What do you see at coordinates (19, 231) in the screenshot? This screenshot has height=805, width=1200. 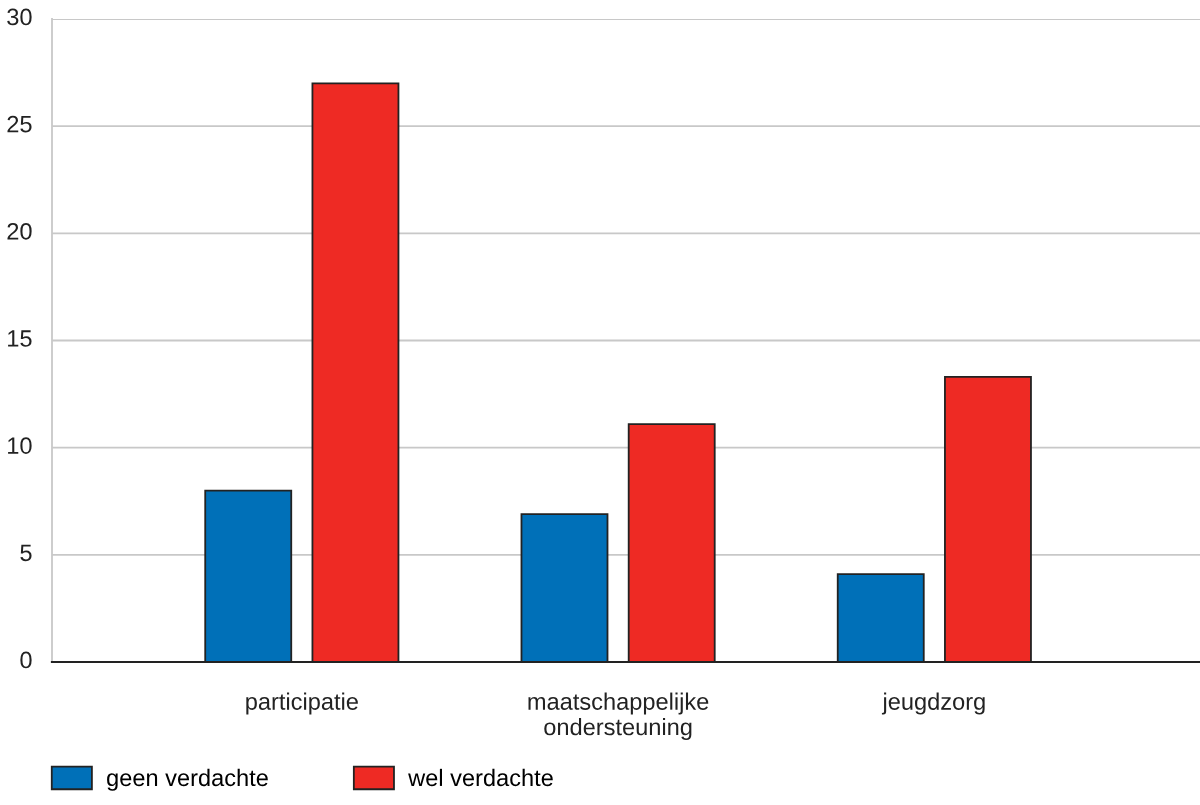 I see `y-tick-label: 20` at bounding box center [19, 231].